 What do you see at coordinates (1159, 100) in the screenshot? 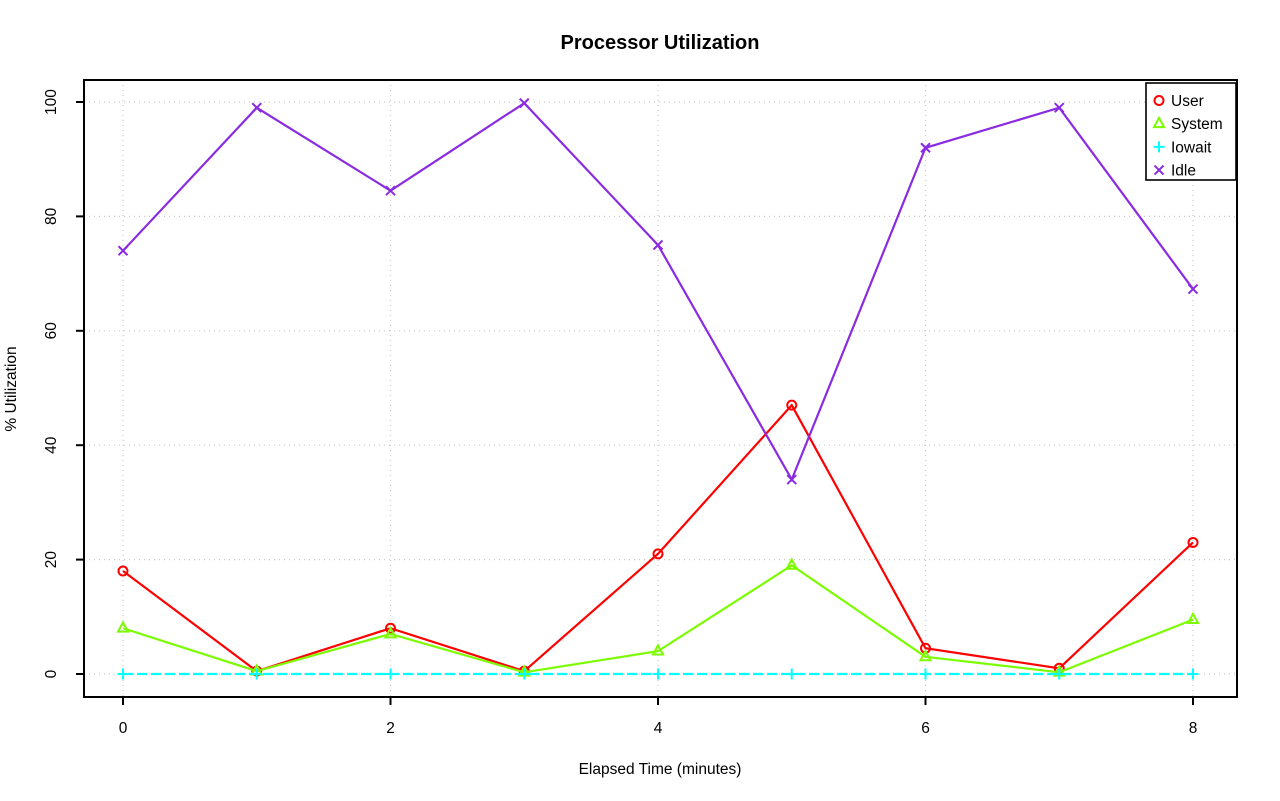
I see `legend-marker-user` at bounding box center [1159, 100].